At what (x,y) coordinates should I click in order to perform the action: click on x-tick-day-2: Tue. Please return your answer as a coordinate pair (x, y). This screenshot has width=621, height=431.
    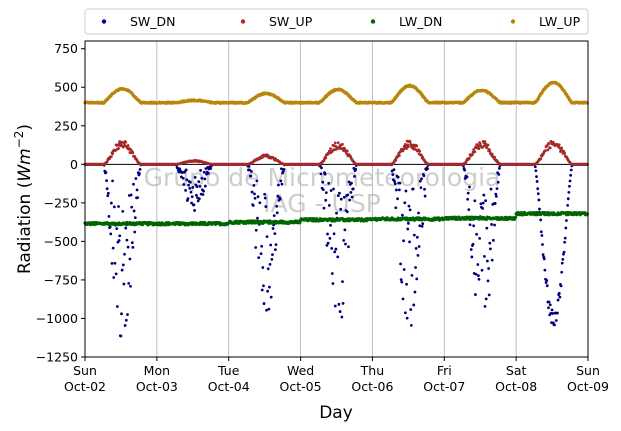
    Looking at the image, I should click on (228, 370).